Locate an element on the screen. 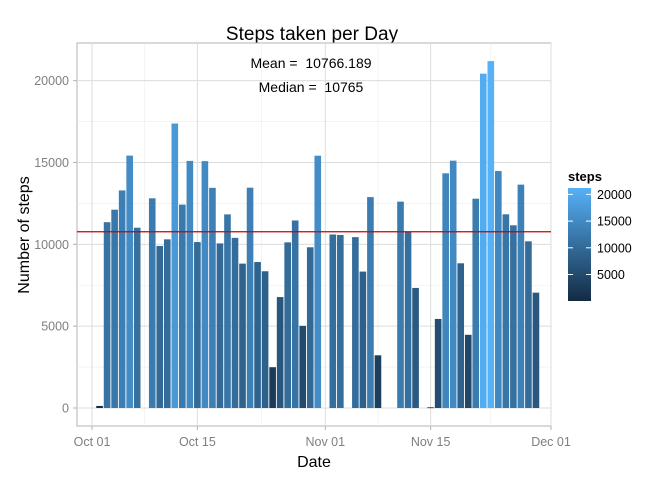 This screenshot has height=480, width=672. x-axis-ticks: Oct 01 Oct 15 Nov 01 Nov 15 Dec 01 is located at coordinates (322, 437).